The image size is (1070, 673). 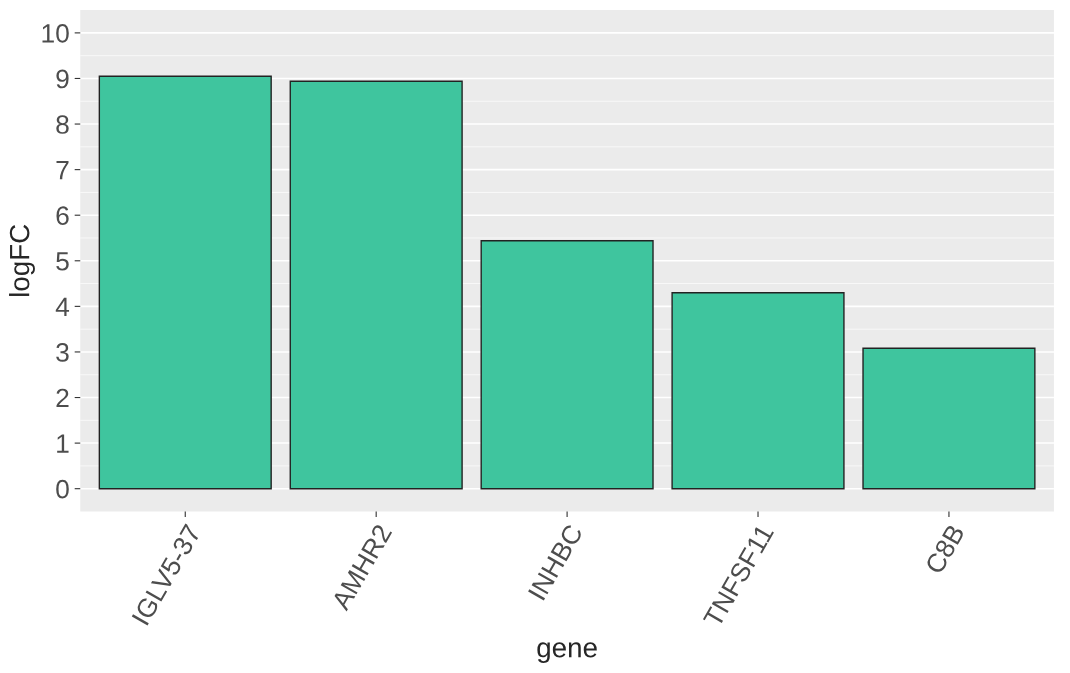 What do you see at coordinates (22, 260) in the screenshot?
I see `y-axis-title: logFC` at bounding box center [22, 260].